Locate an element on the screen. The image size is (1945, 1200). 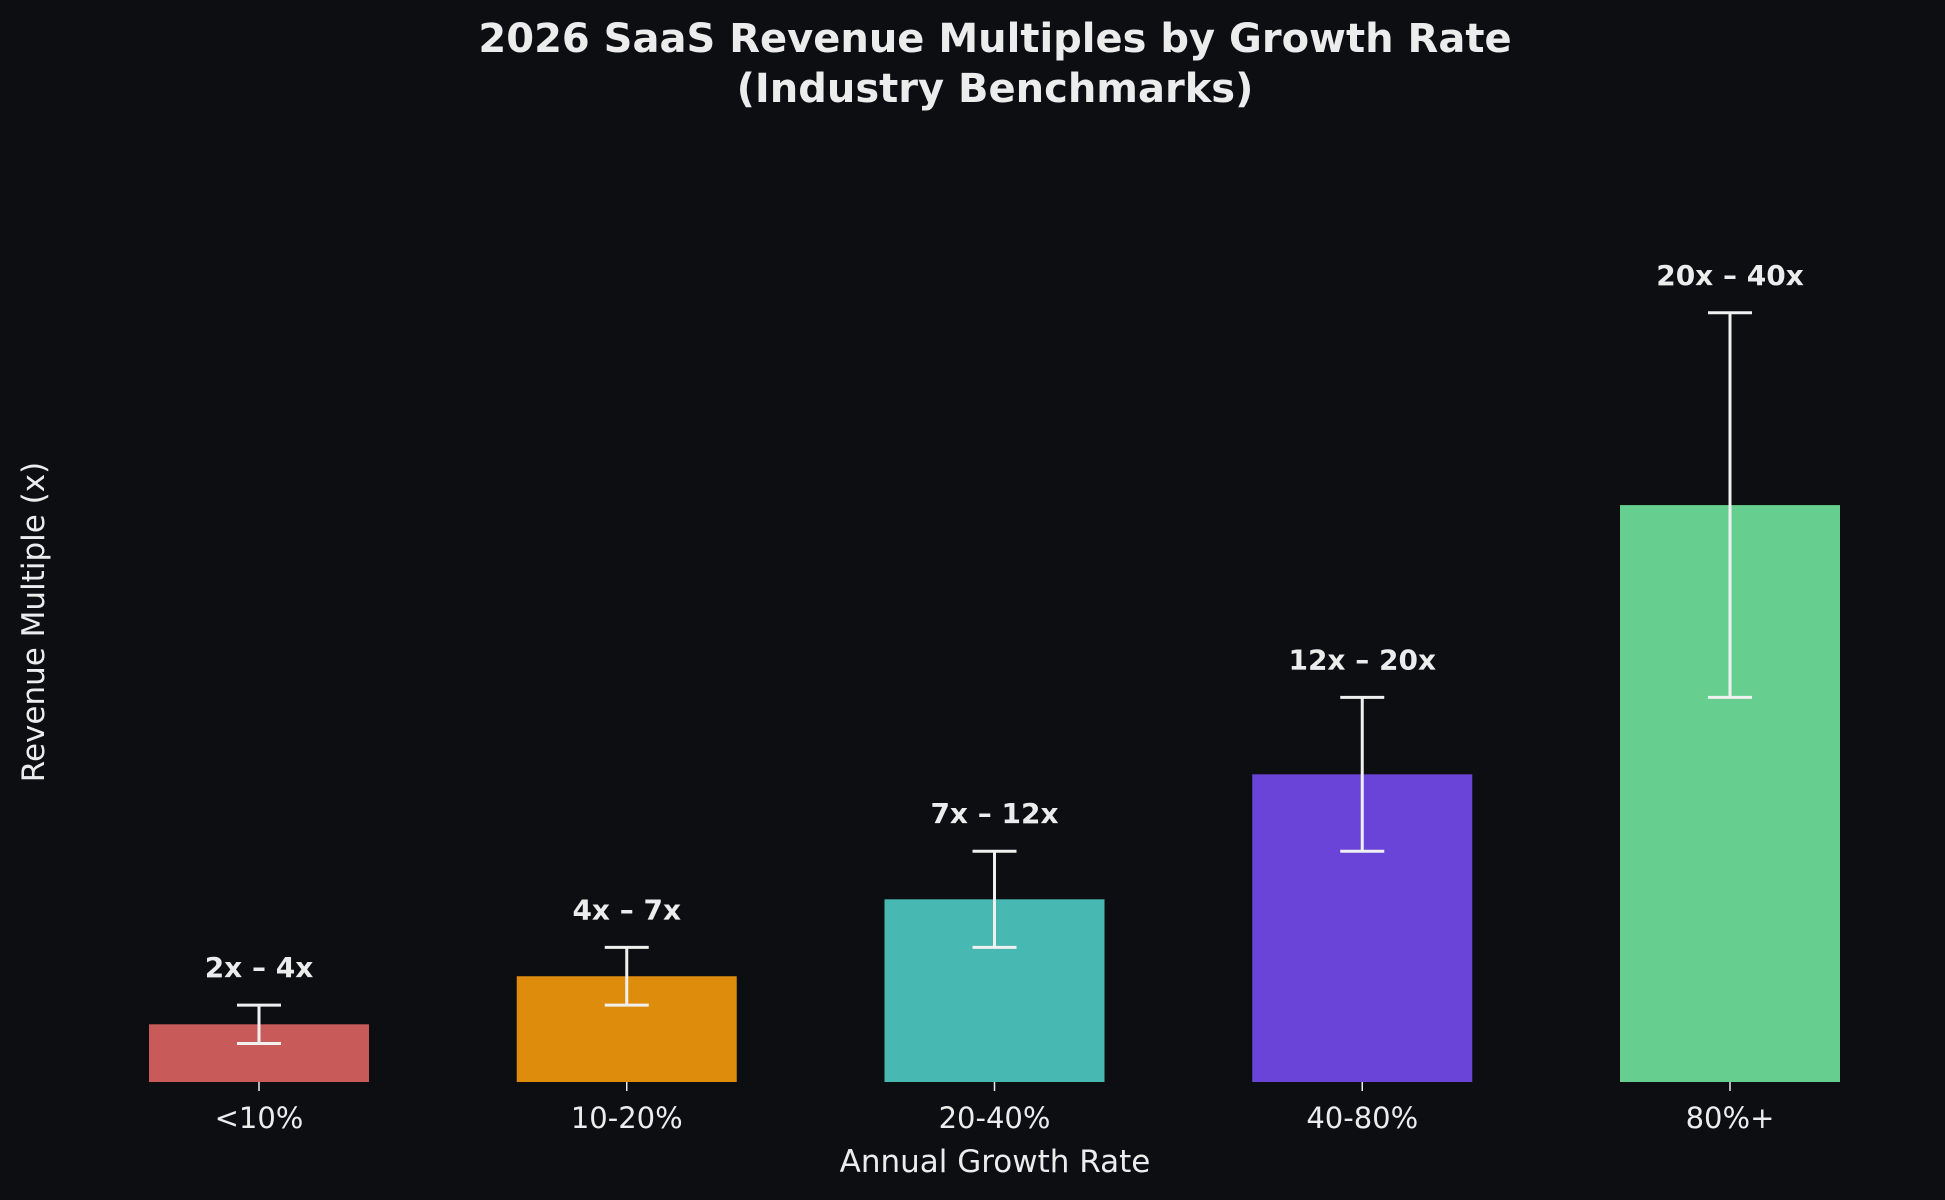
x-tick-label: <10% is located at coordinates (259, 1118).